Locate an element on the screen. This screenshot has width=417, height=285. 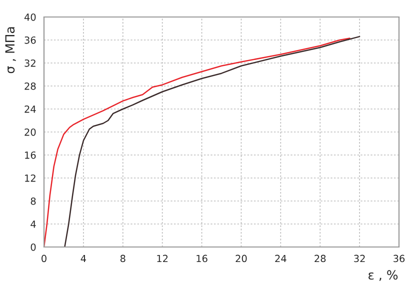
y-tick-label: 12 is located at coordinates (30, 178).